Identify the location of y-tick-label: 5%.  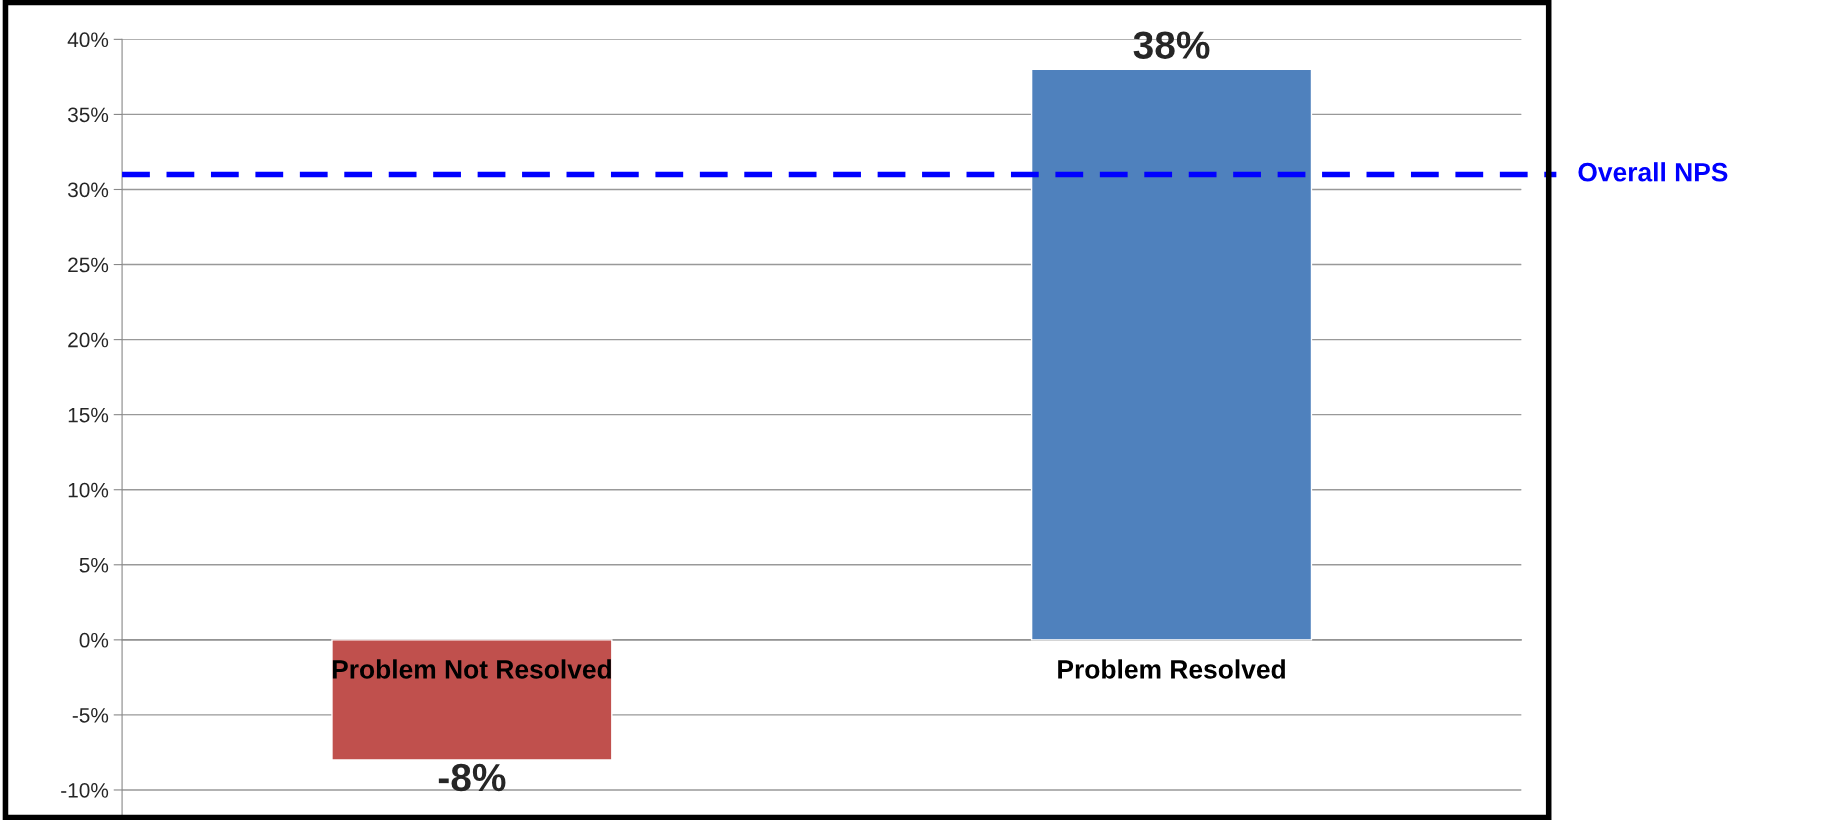
(94, 565).